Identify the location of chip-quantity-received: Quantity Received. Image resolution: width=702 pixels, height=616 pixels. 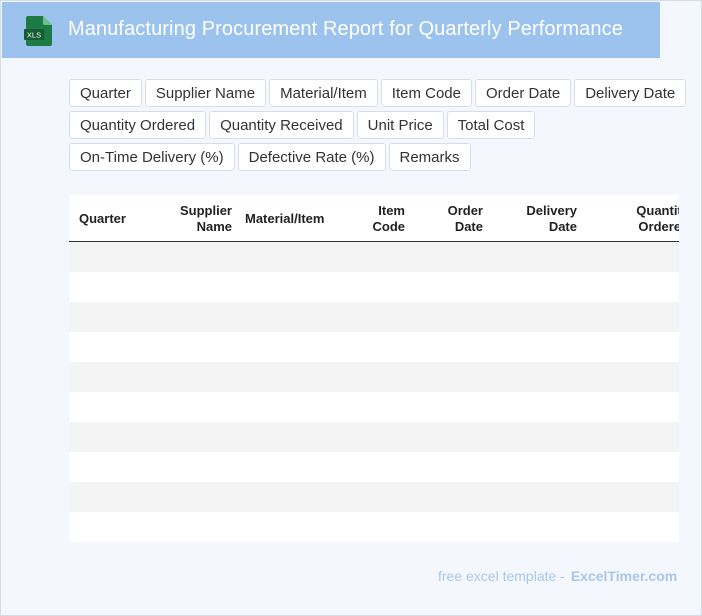
(281, 125).